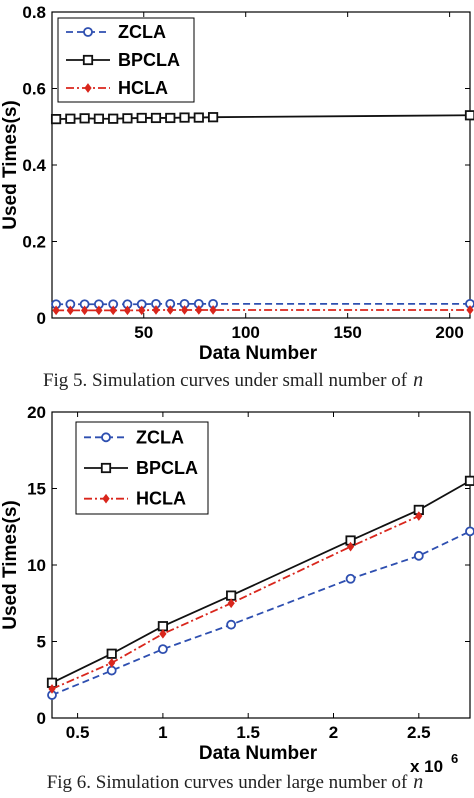 Image resolution: width=474 pixels, height=798 pixels. What do you see at coordinates (454, 758) in the screenshot?
I see `multiplier-exponent: 6` at bounding box center [454, 758].